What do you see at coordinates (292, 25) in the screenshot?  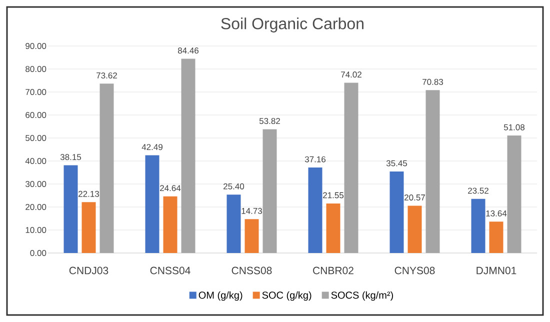 I see `chart-title: Soil Organic Carbon` at bounding box center [292, 25].